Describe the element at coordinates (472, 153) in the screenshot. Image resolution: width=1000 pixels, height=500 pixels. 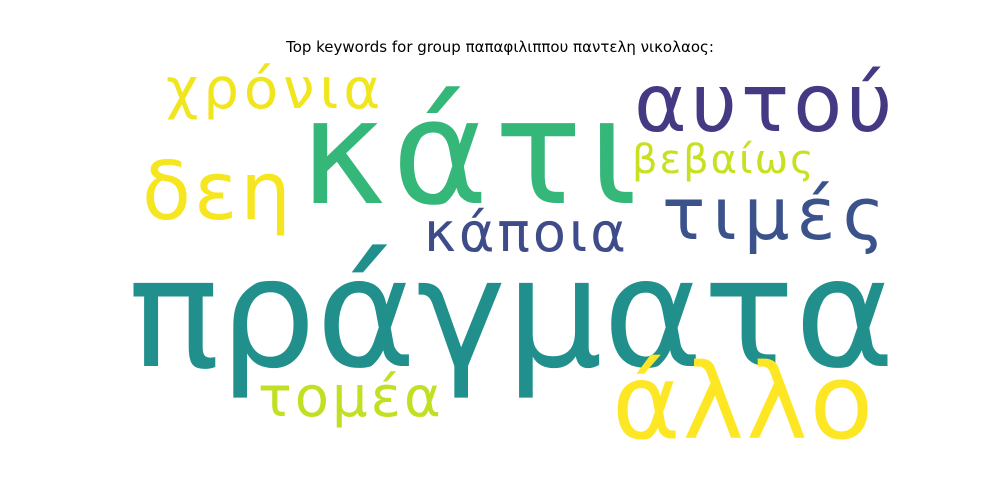
I see `word-cloud-word: κάτι` at that location.